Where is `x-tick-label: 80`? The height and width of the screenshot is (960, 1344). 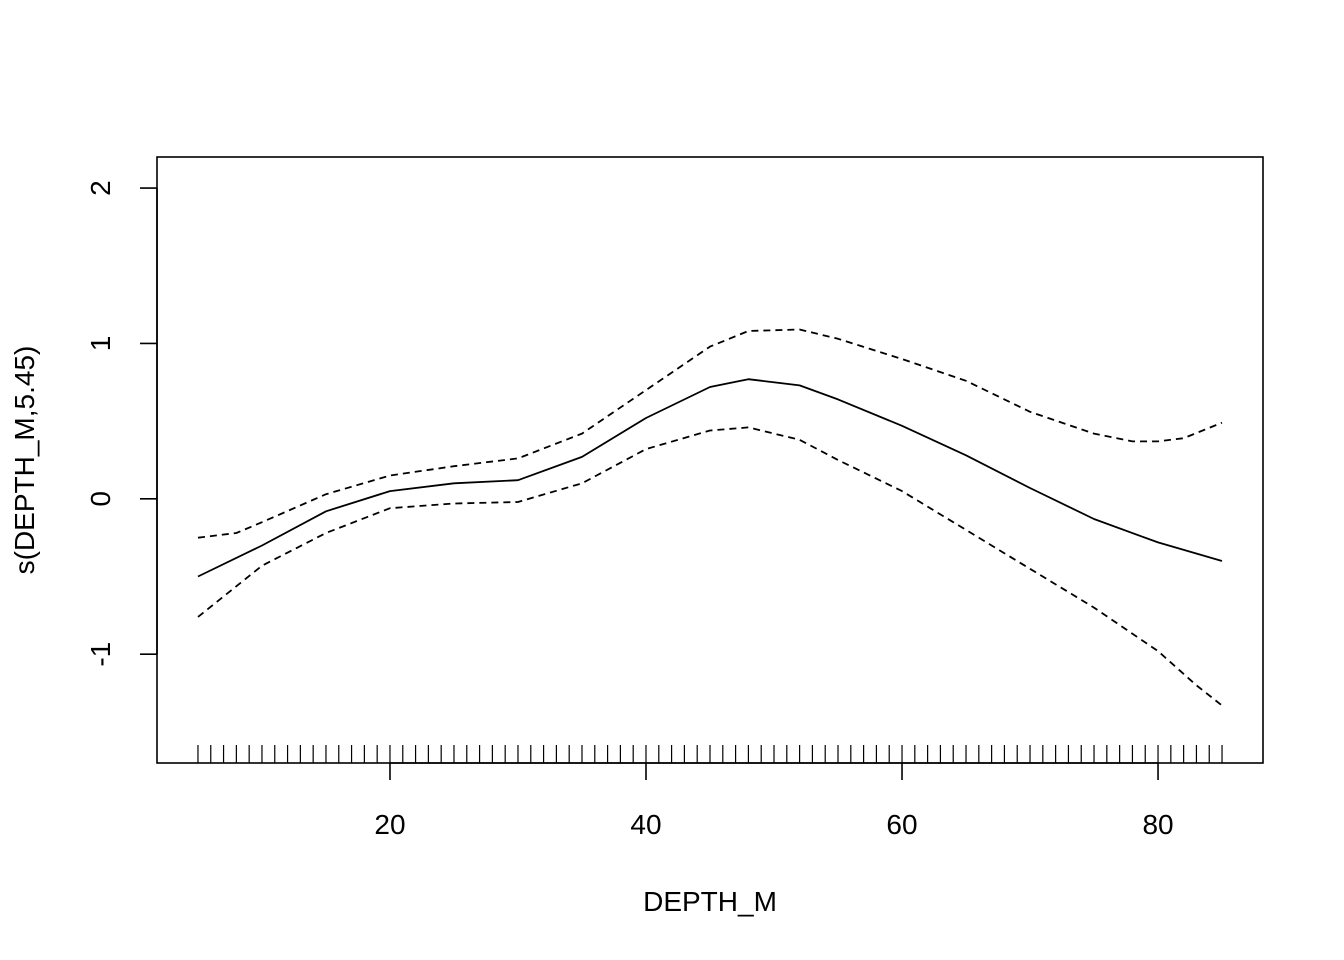
x-tick-label: 80 is located at coordinates (1157, 824).